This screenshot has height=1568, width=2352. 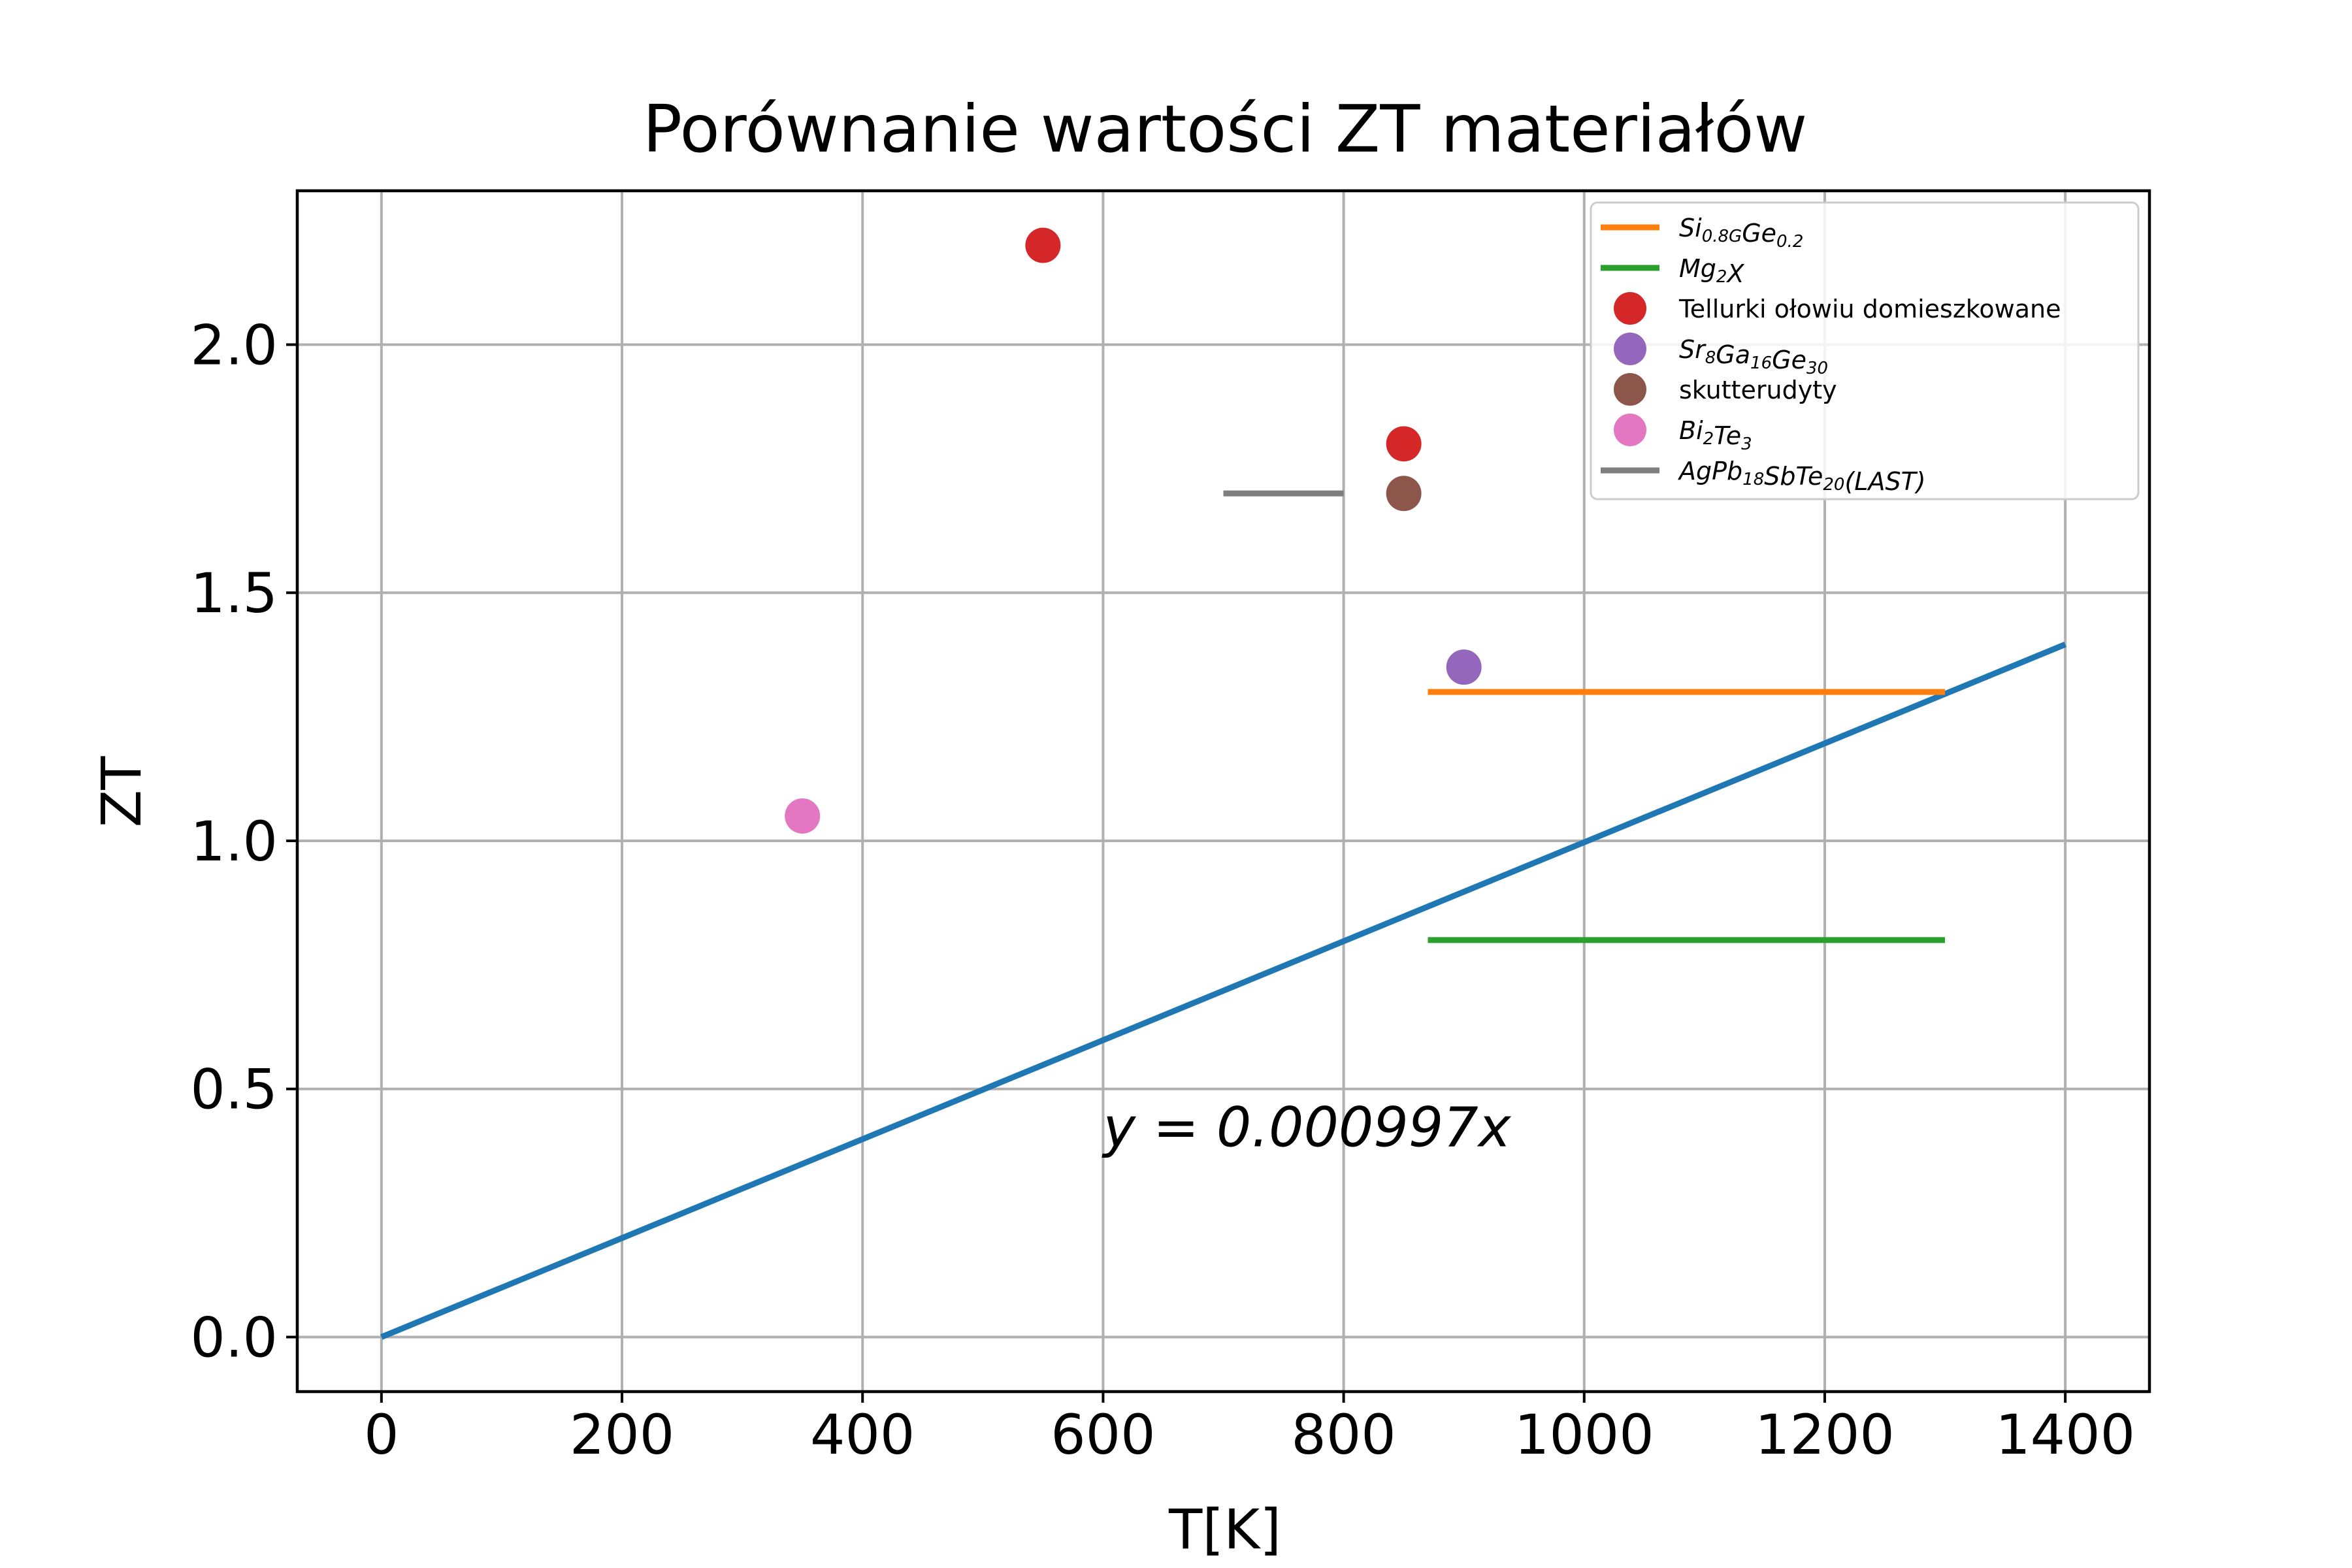 What do you see at coordinates (1691, 430) in the screenshot?
I see `legend-label-part: Bi` at bounding box center [1691, 430].